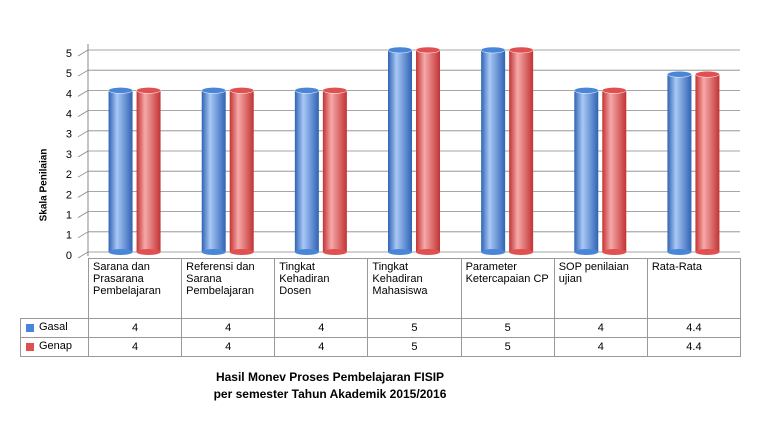 This screenshot has width=757, height=432. What do you see at coordinates (69, 256) in the screenshot?
I see `y-tick-label: 0` at bounding box center [69, 256].